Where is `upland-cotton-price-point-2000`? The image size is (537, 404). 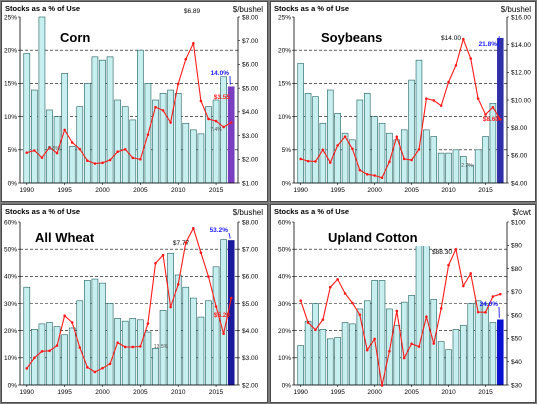 upland-cotton-price-point-2000 is located at coordinates (374, 339).